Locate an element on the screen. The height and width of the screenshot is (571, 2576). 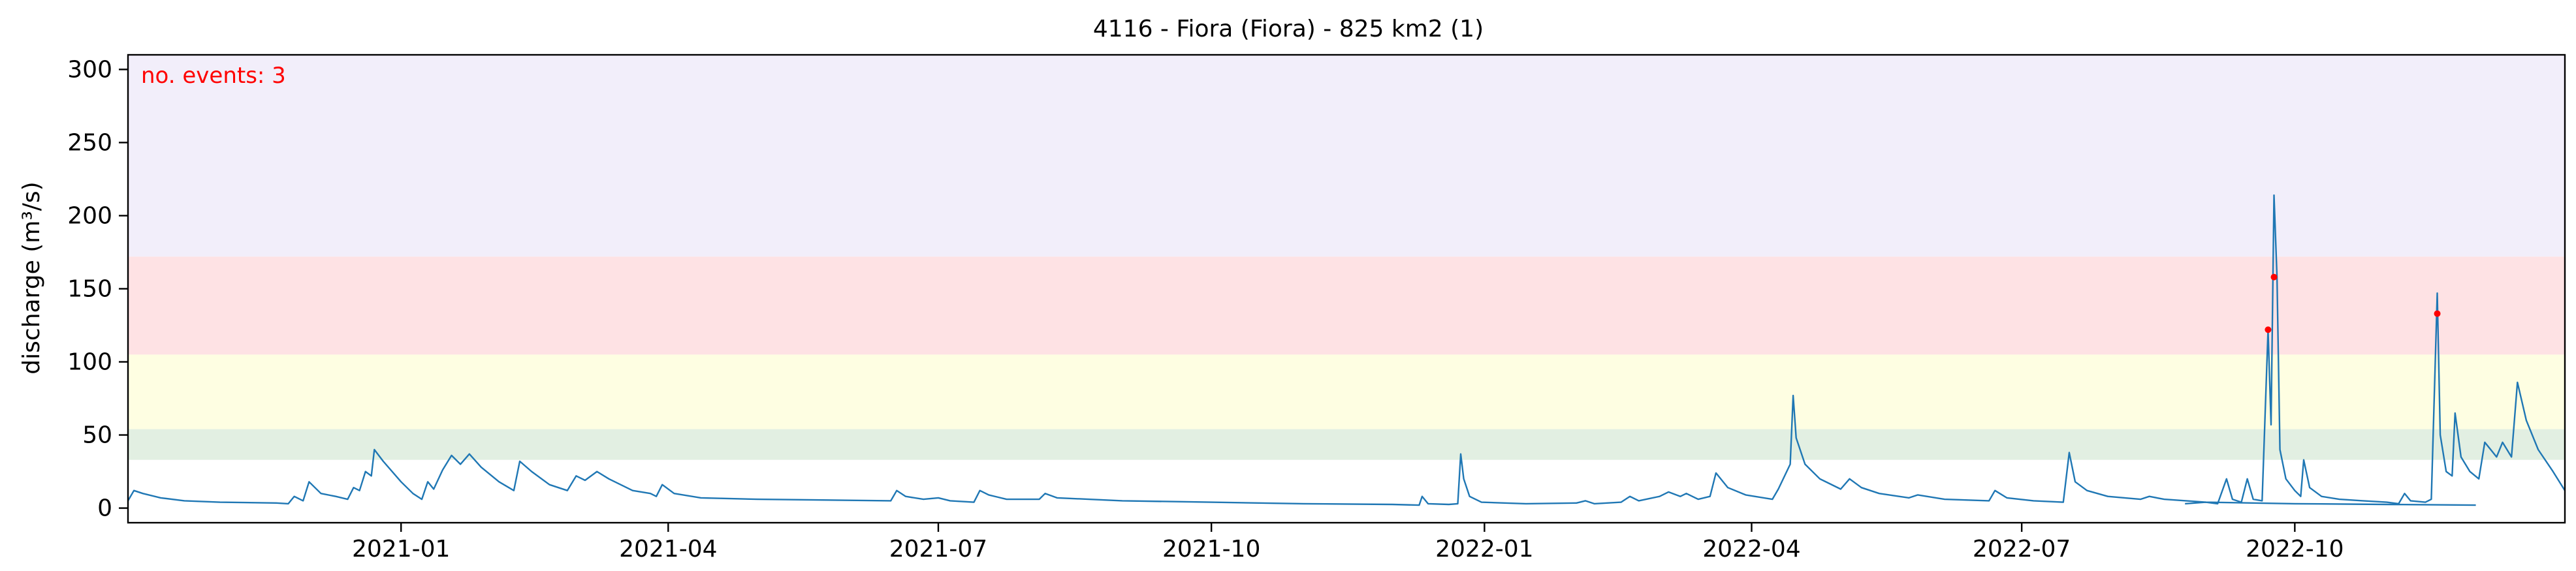
y-tick-label-250: 250 is located at coordinates (89, 142).